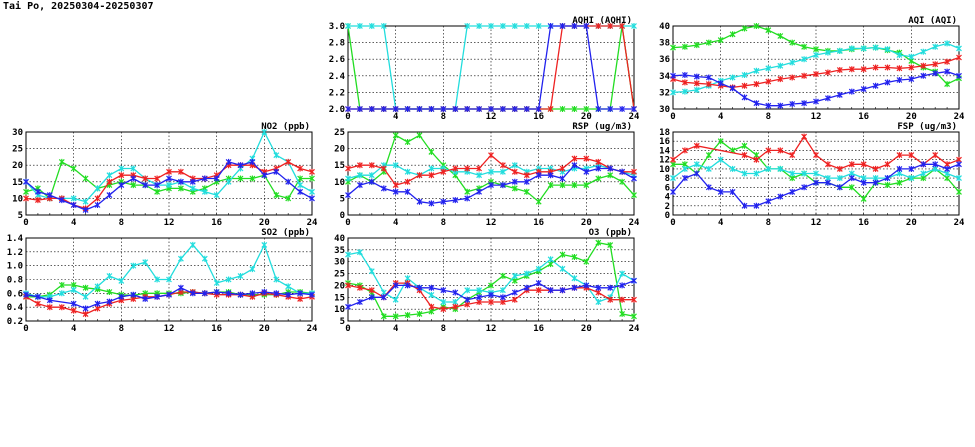  I want to click on y-tick-label: 40, so click(664, 27).